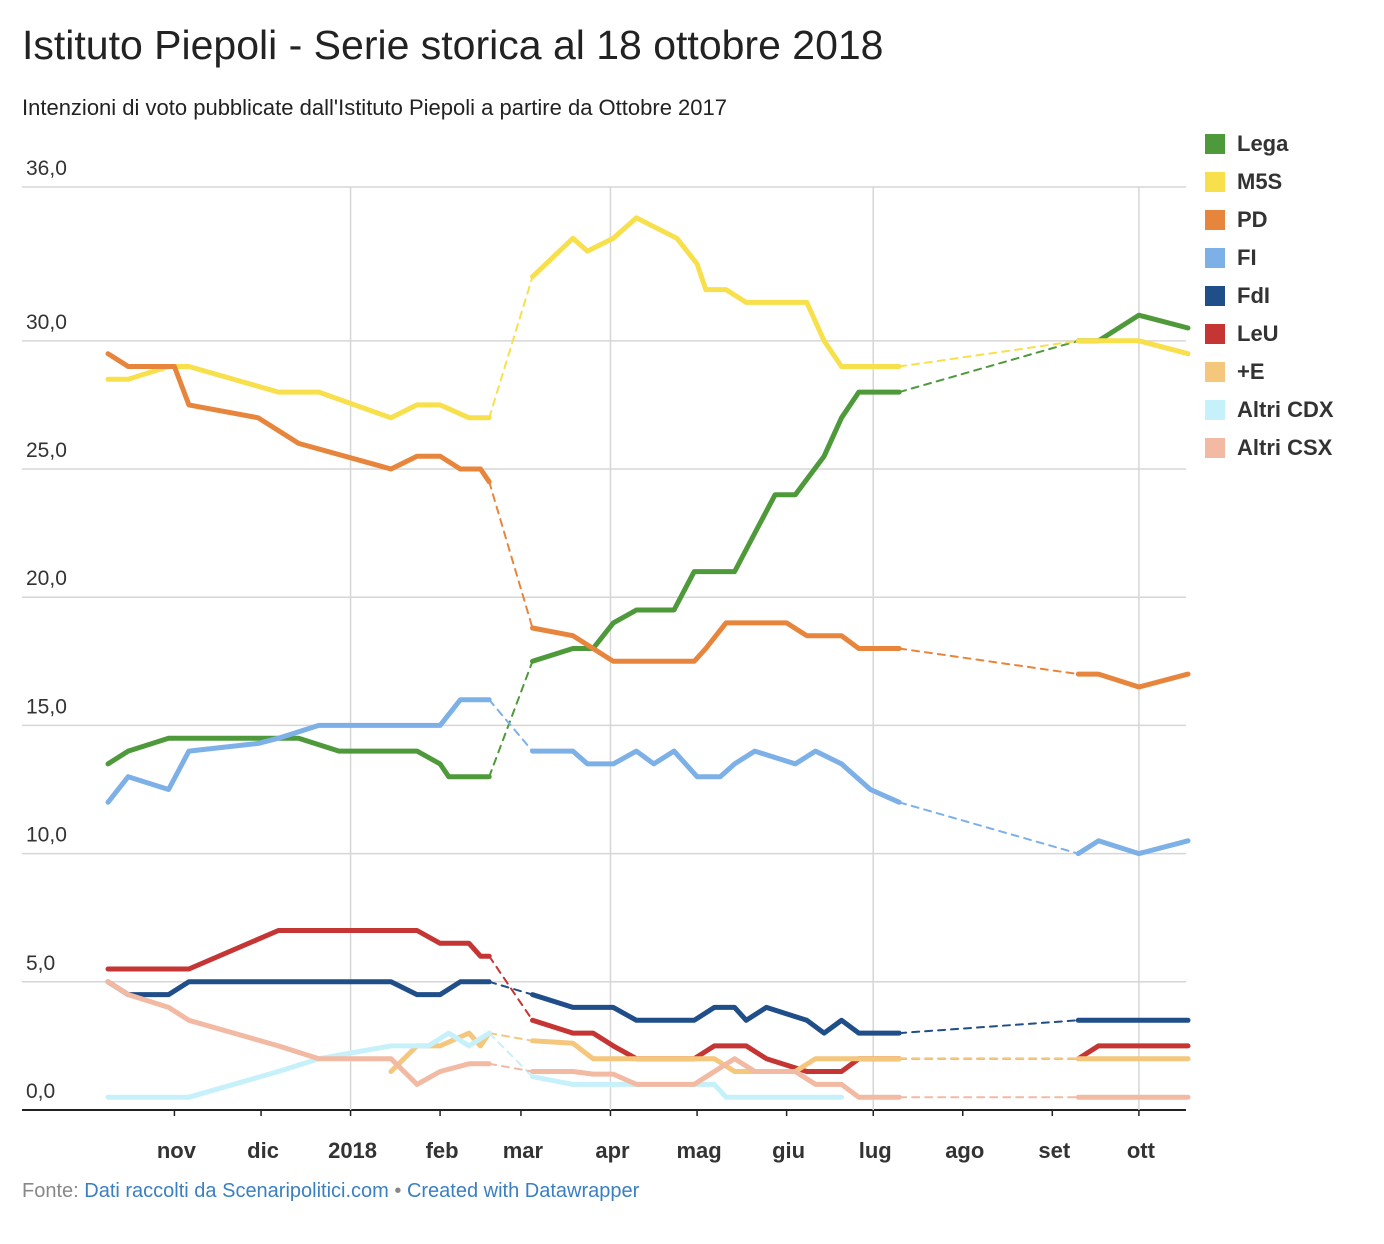 This screenshot has height=1244, width=1384. Describe the element at coordinates (46, 578) in the screenshot. I see `y-tick-label: 20,0` at that location.